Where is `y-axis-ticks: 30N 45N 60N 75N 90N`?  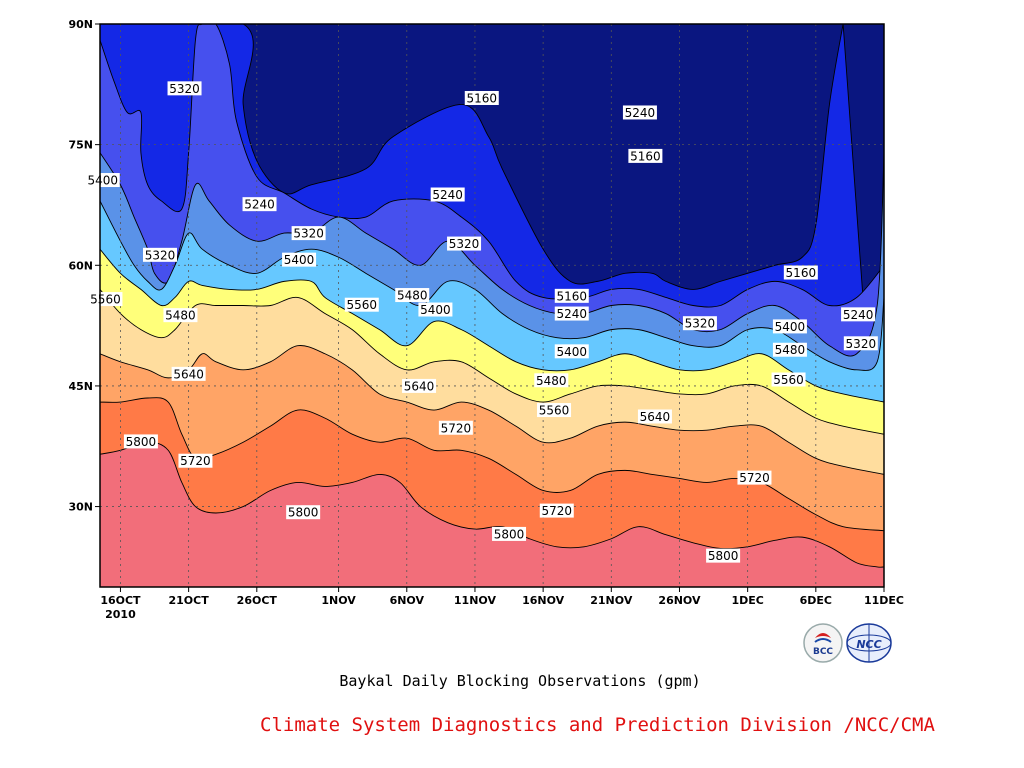
y-axis-ticks: 30N 45N 60N 75N 90N is located at coordinates (84, 266).